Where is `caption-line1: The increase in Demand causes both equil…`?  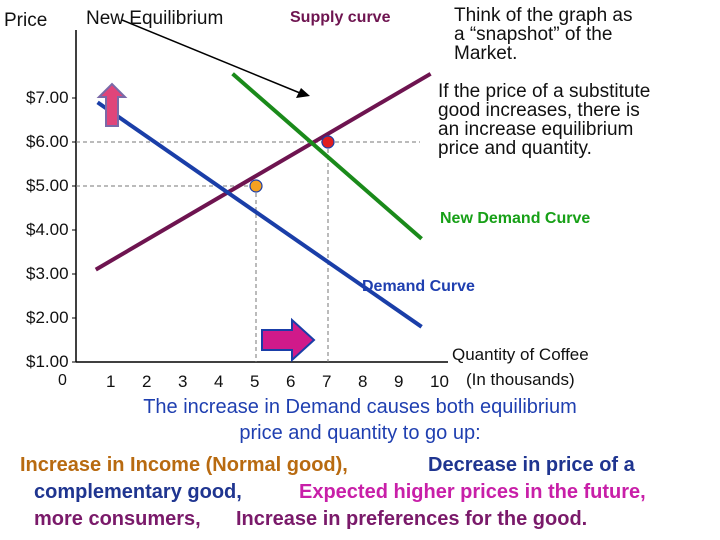
caption-line1: The increase in Demand causes both equil… is located at coordinates (360, 407).